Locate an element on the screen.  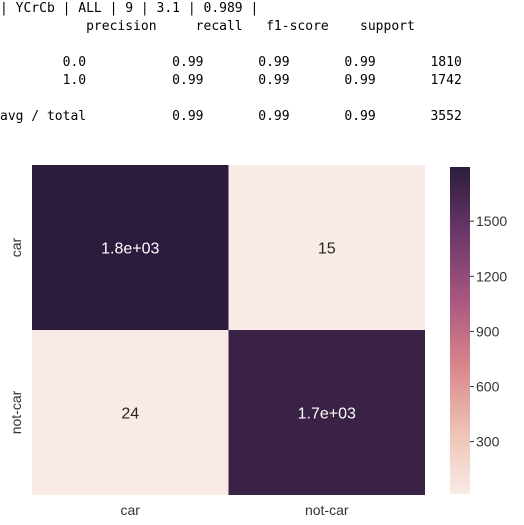
colorbar-tick-label: 1200 is located at coordinates (491, 276).